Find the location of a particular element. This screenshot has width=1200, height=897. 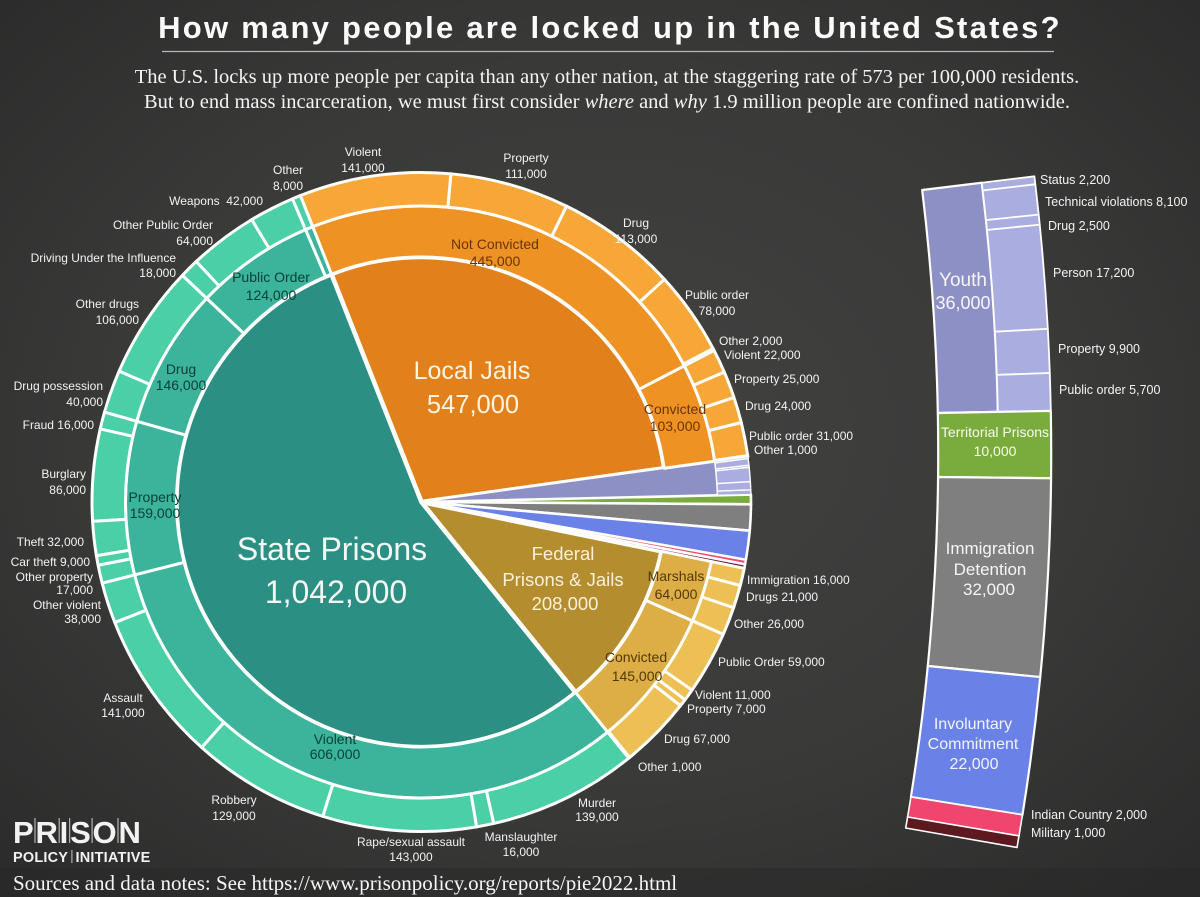

svg-text: Immigration 16,000 is located at coordinates (798, 580).